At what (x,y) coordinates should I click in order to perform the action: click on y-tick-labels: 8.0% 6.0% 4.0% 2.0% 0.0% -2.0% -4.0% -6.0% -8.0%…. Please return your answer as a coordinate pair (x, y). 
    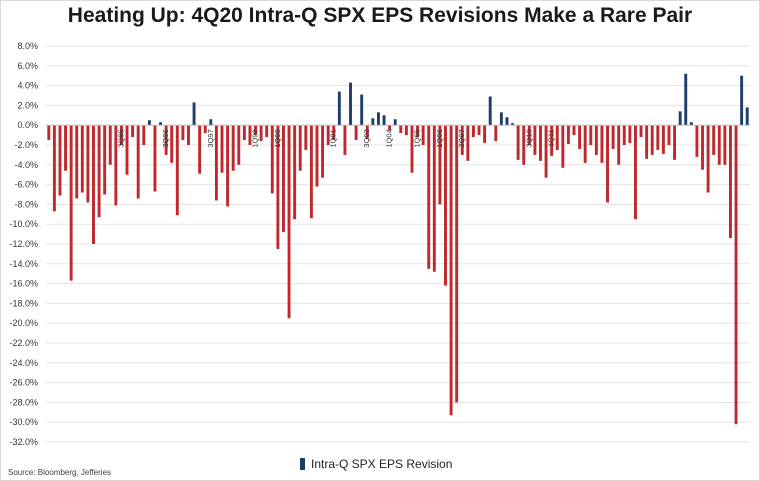
    Looking at the image, I should click on (23, 244).